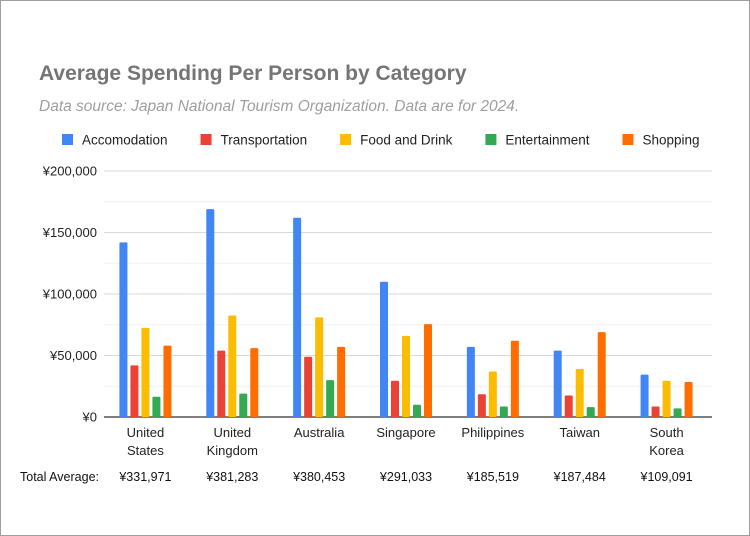  I want to click on total-value: ¥109,091, so click(666, 477).